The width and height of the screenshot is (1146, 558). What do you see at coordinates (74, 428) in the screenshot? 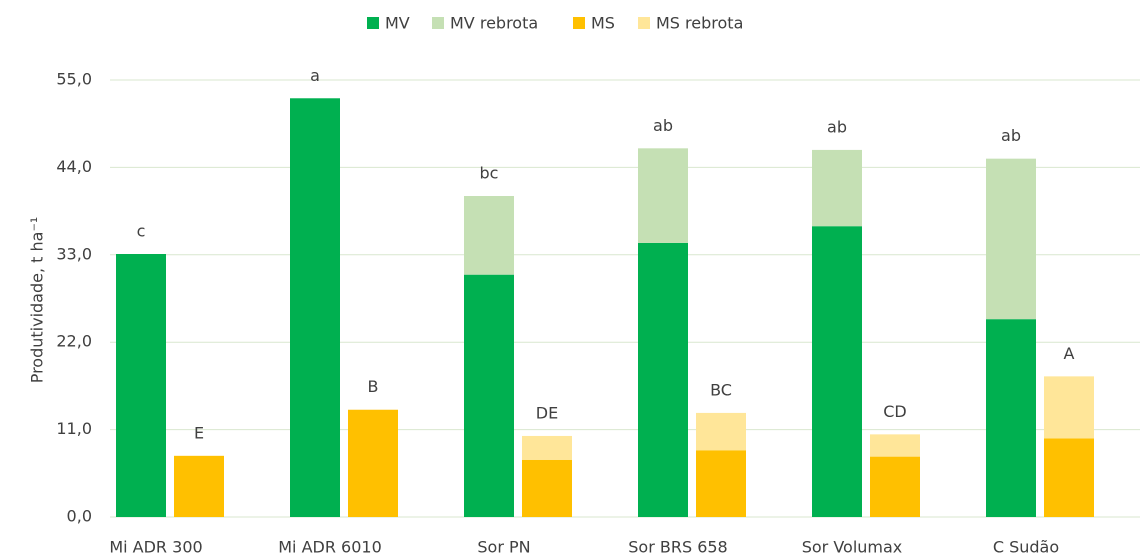
I see `y-tick-label: 11,0` at bounding box center [74, 428].